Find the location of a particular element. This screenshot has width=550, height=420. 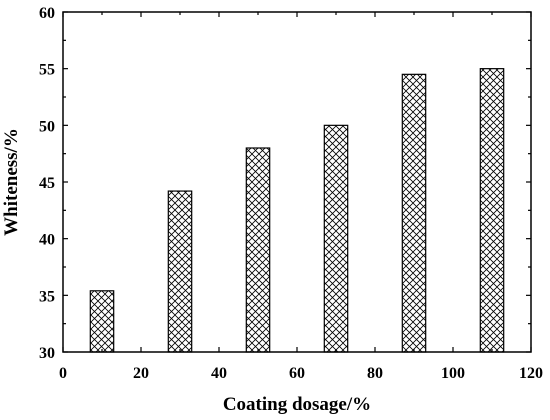

x-tick-label: 60 is located at coordinates (297, 373).